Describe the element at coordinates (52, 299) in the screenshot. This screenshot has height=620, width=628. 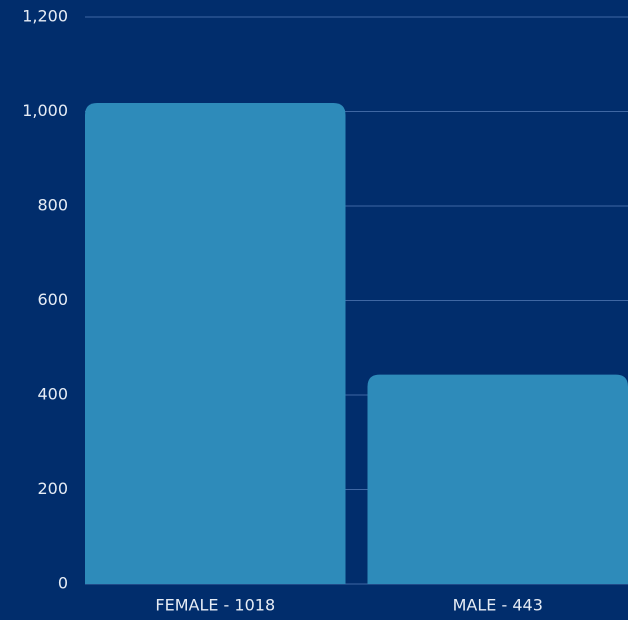
I see `y-tick-label: 600` at that location.